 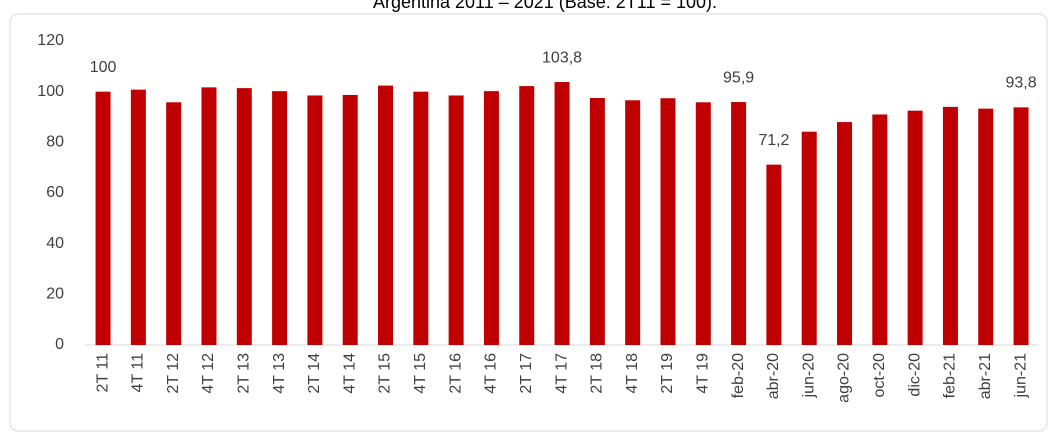 What do you see at coordinates (55, 243) in the screenshot?
I see `y-tick-label: 40` at bounding box center [55, 243].